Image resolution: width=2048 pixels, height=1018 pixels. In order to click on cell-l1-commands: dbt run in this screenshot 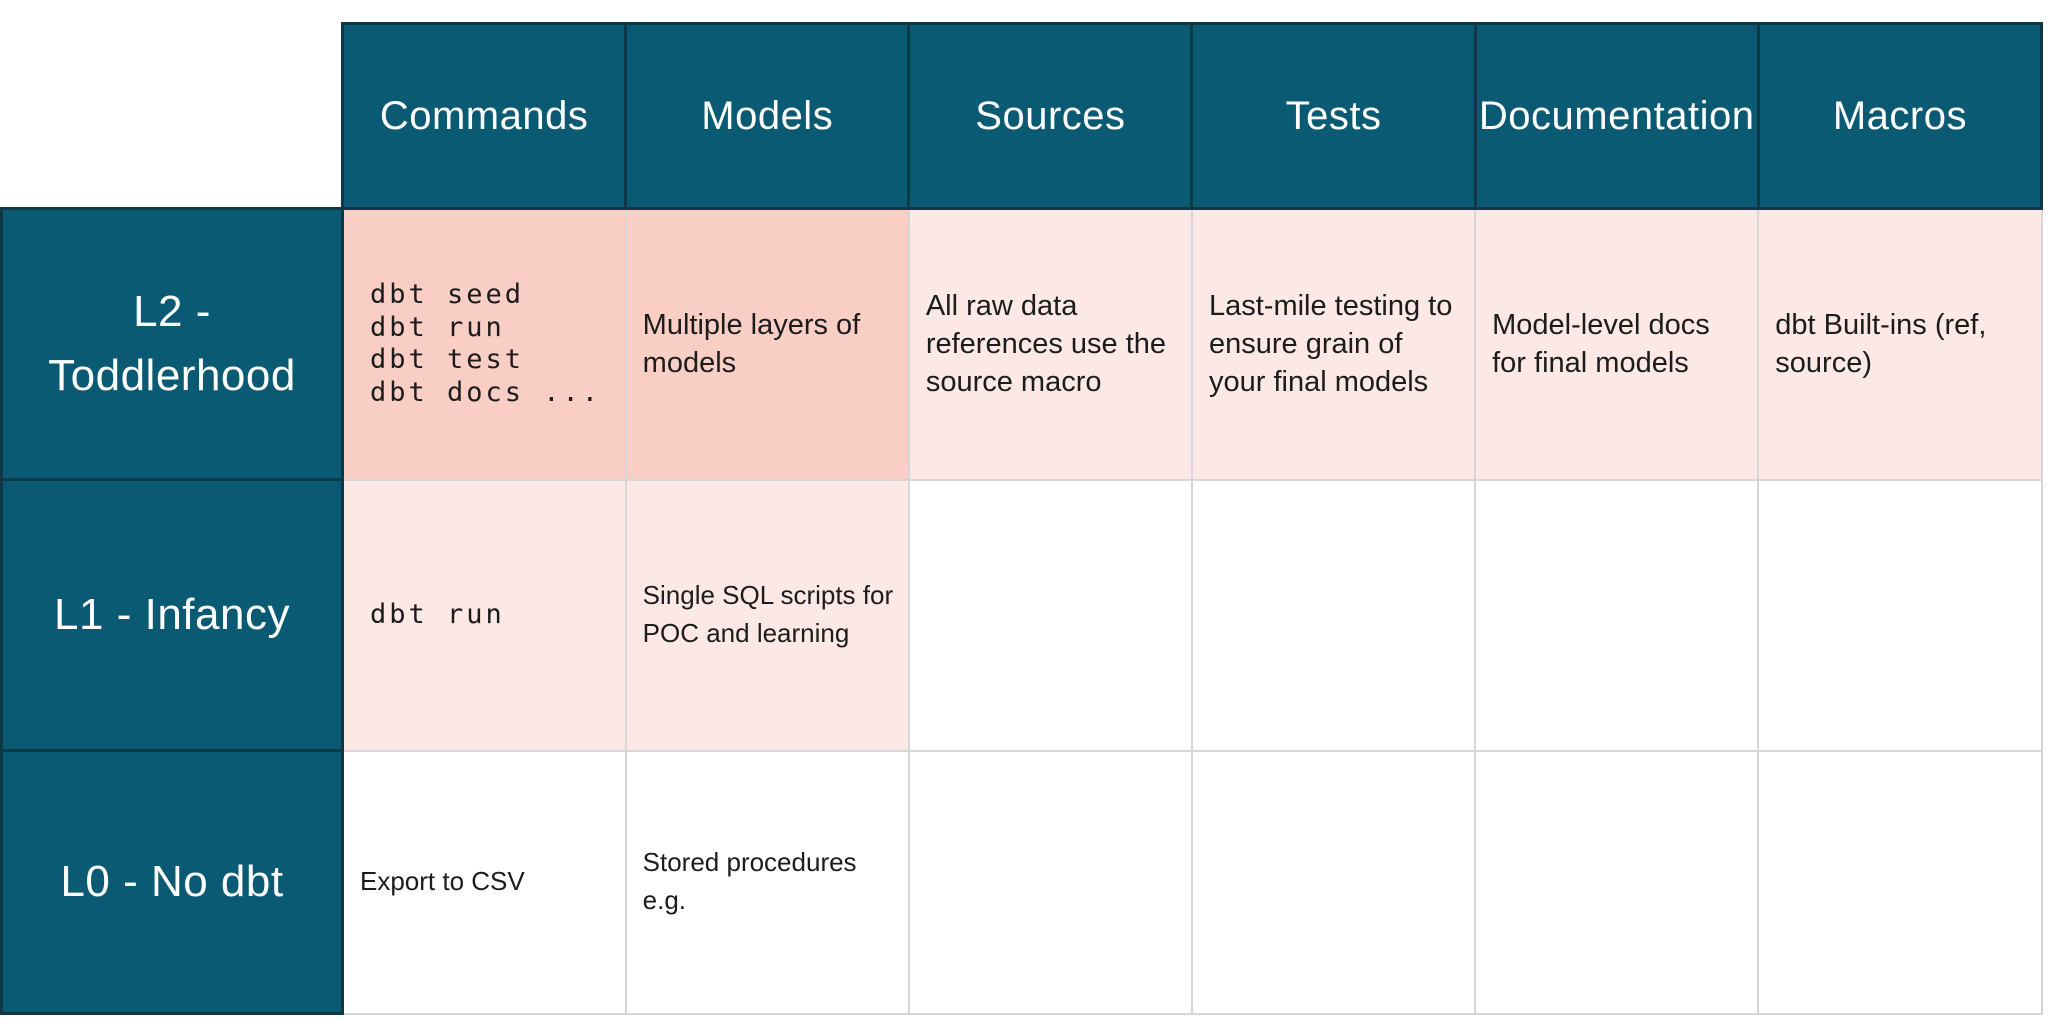, I will do `click(484, 615)`.